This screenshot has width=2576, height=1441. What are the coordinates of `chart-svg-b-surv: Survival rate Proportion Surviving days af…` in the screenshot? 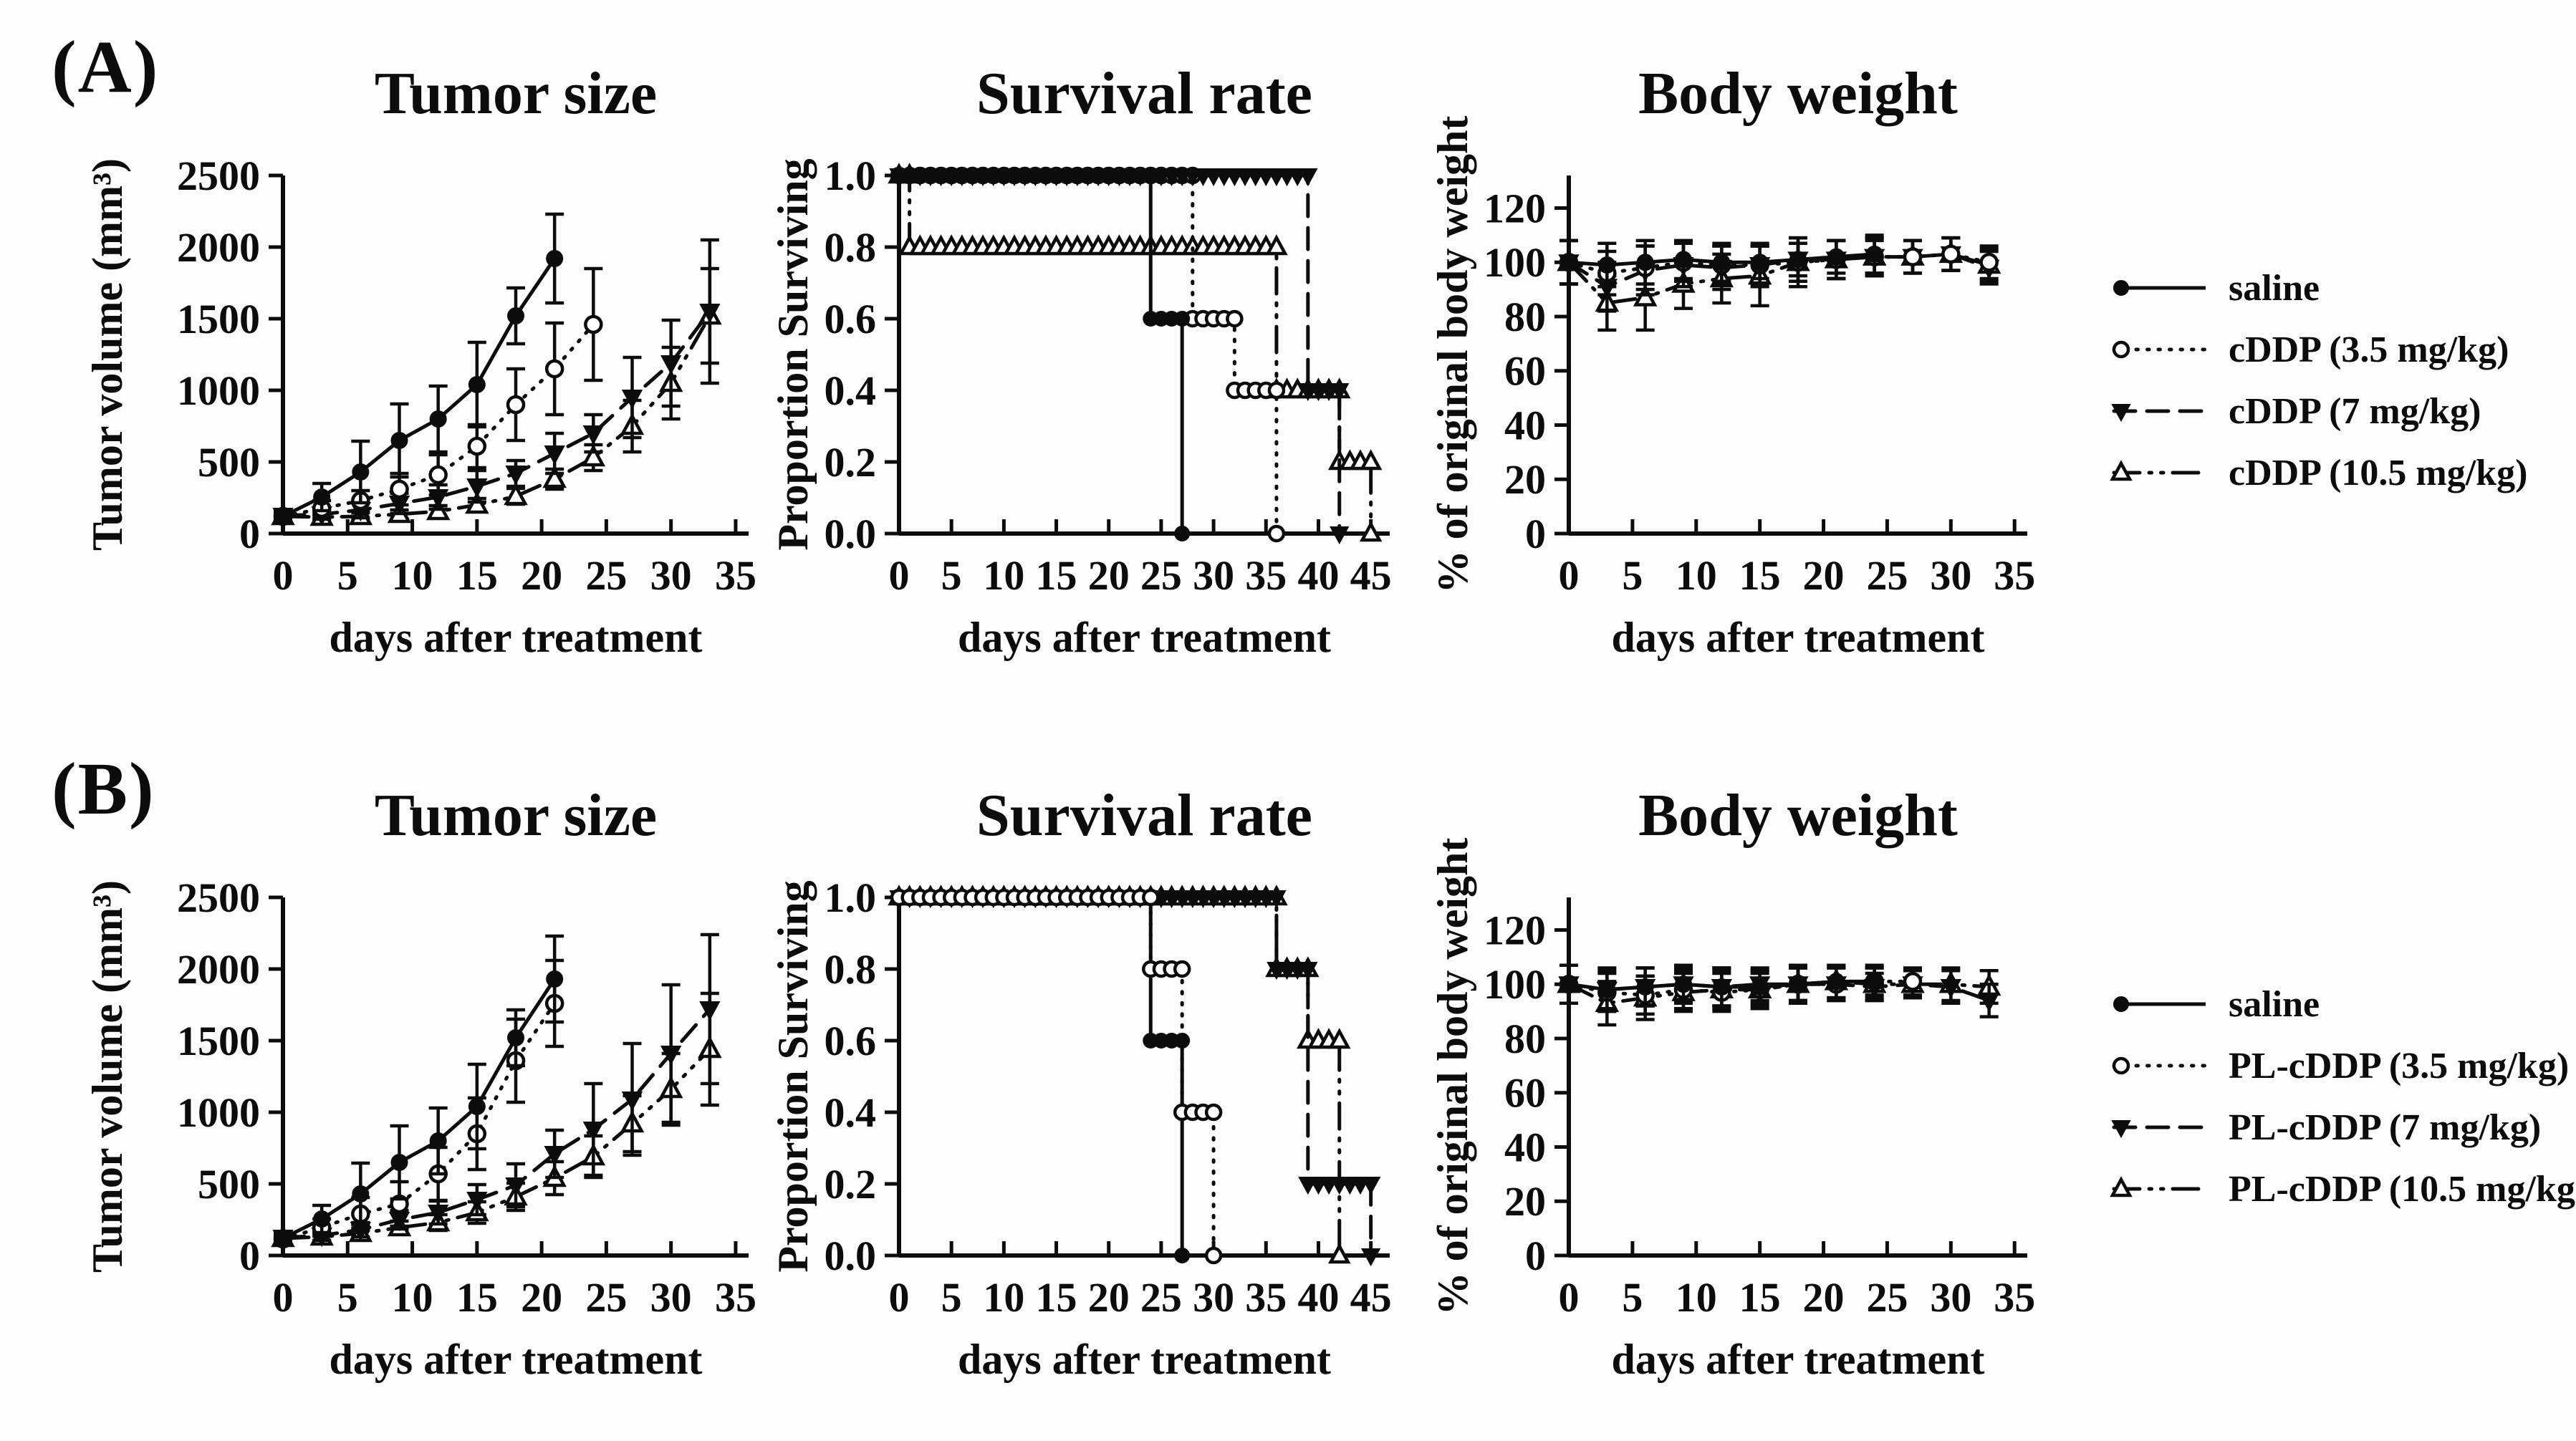 It's located at (1084, 1082).